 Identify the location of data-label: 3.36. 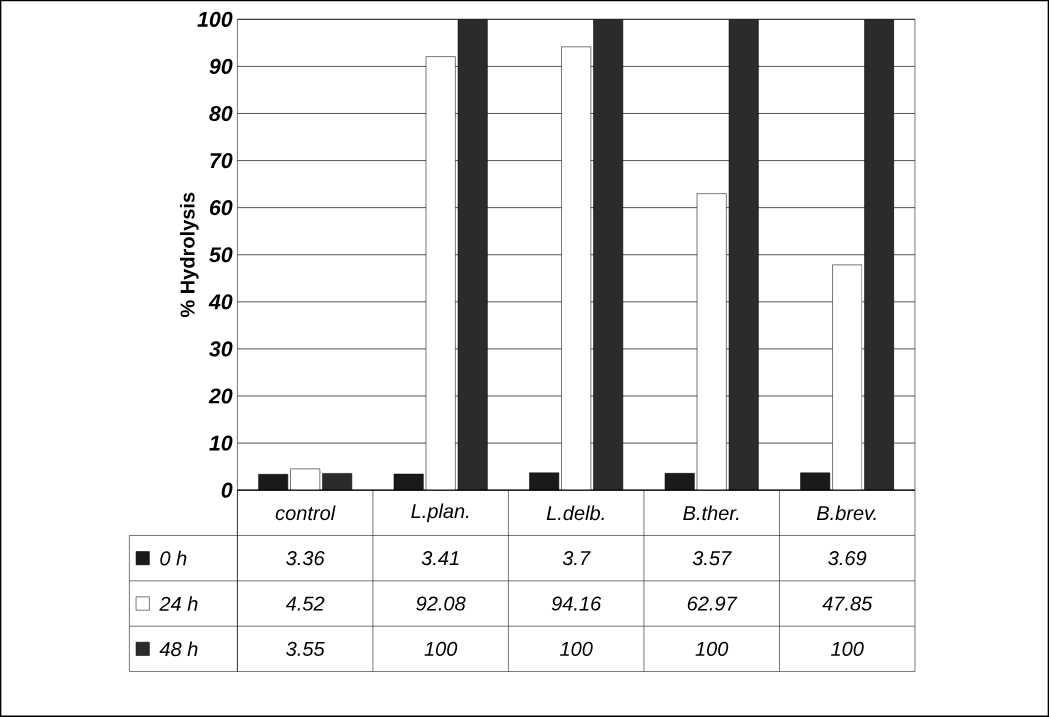
(305, 558).